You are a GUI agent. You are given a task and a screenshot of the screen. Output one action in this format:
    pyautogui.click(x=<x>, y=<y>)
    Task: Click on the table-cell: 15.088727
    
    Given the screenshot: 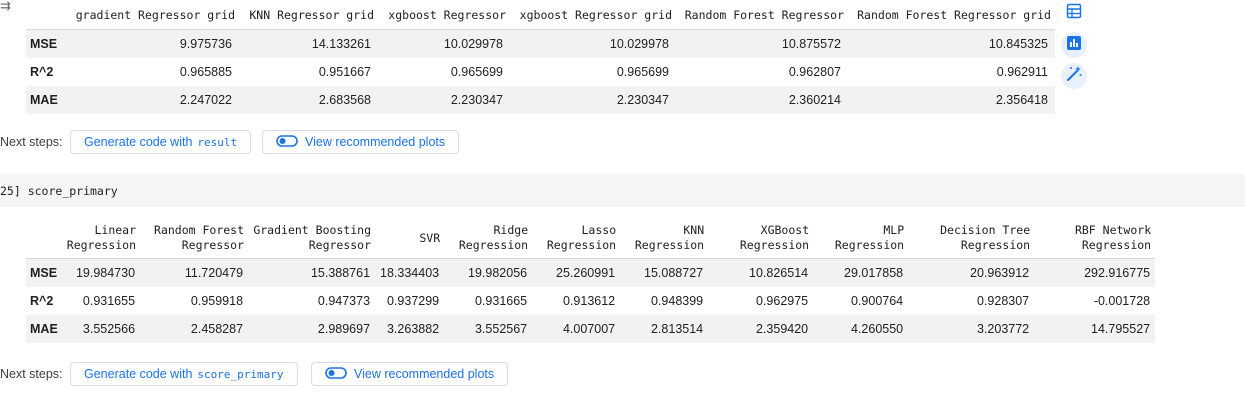 What is the action you would take?
    pyautogui.click(x=664, y=272)
    